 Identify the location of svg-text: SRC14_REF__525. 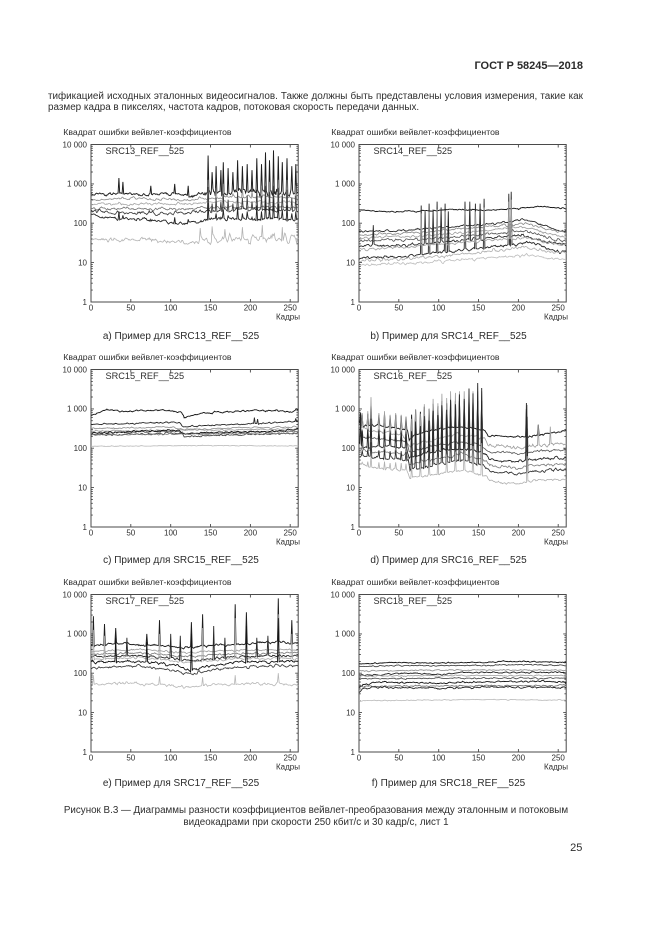
(412, 151).